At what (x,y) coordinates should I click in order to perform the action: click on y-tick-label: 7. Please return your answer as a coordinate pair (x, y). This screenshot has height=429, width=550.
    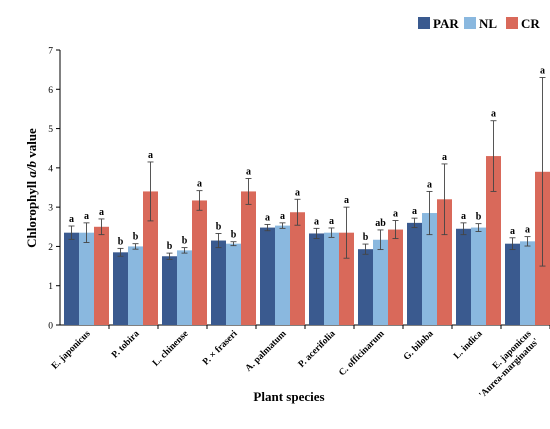
    Looking at the image, I should click on (50, 52).